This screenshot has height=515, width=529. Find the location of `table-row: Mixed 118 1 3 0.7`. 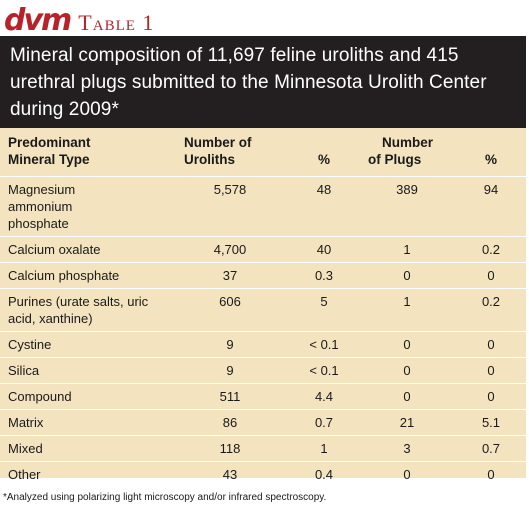

table-row: Mixed 118 1 3 0.7 is located at coordinates (263, 448).